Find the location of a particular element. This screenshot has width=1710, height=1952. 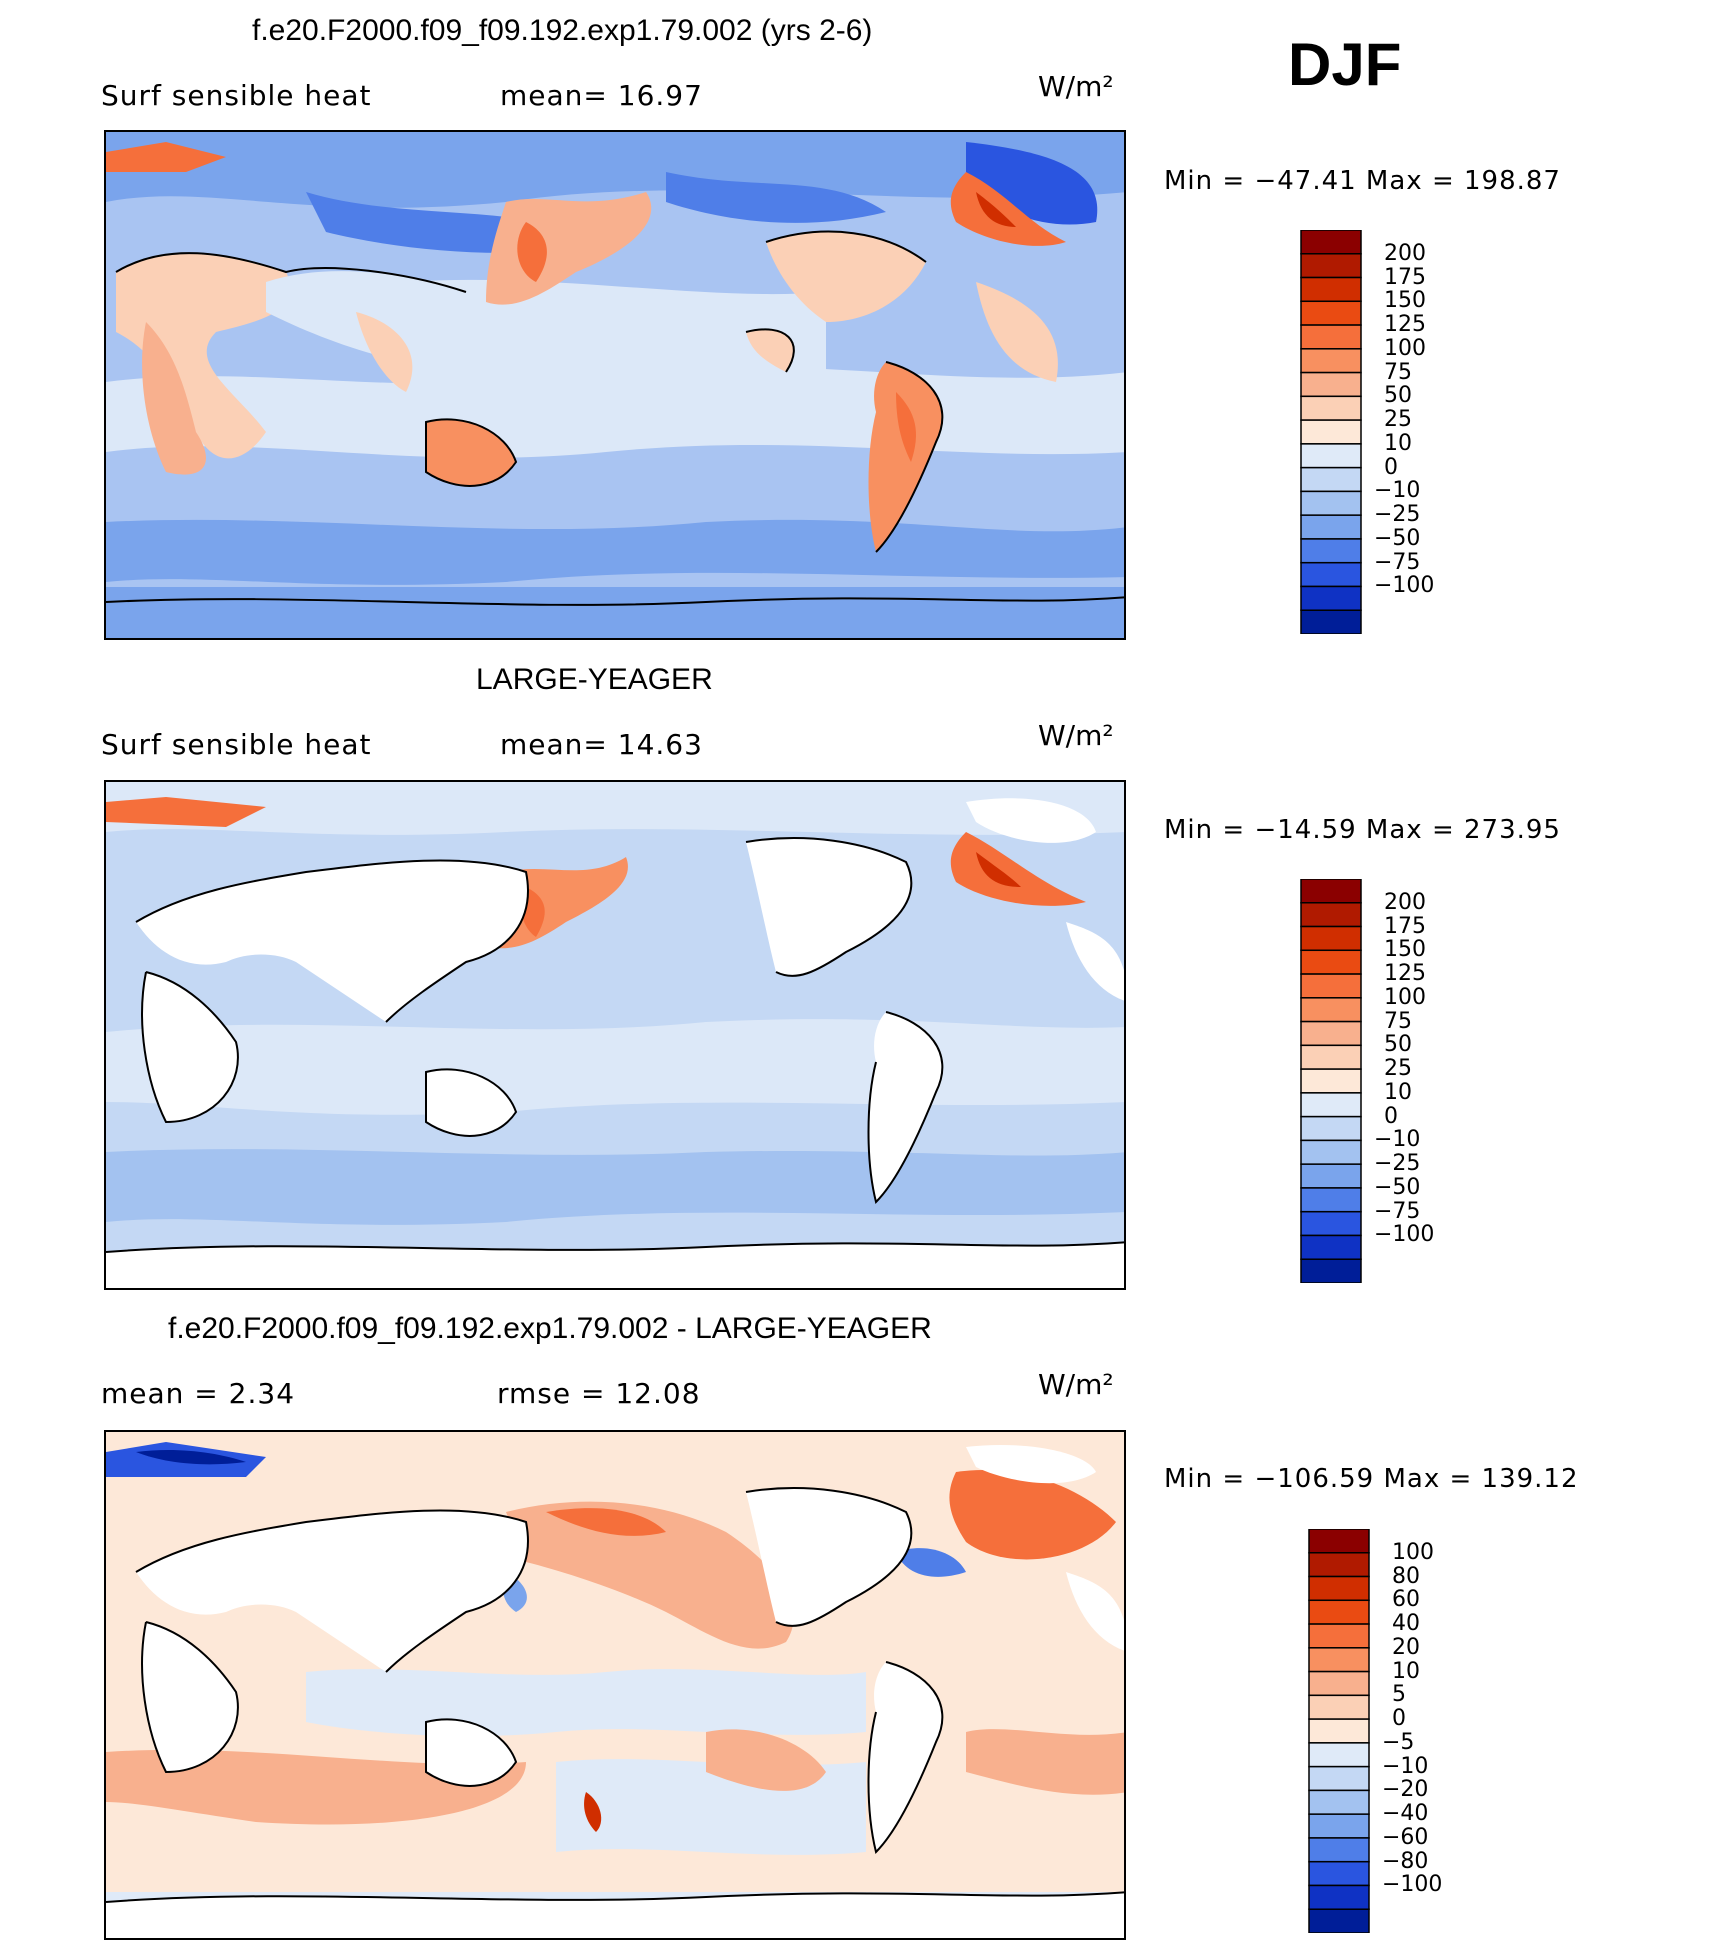

panel-2-title: LARGE-YEAGER is located at coordinates (594, 679).